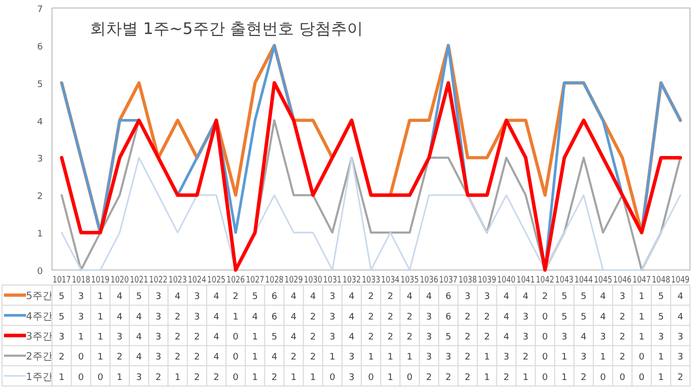 The image size is (700, 389). Describe the element at coordinates (40, 159) in the screenshot. I see `y-tick-label: 3` at that location.